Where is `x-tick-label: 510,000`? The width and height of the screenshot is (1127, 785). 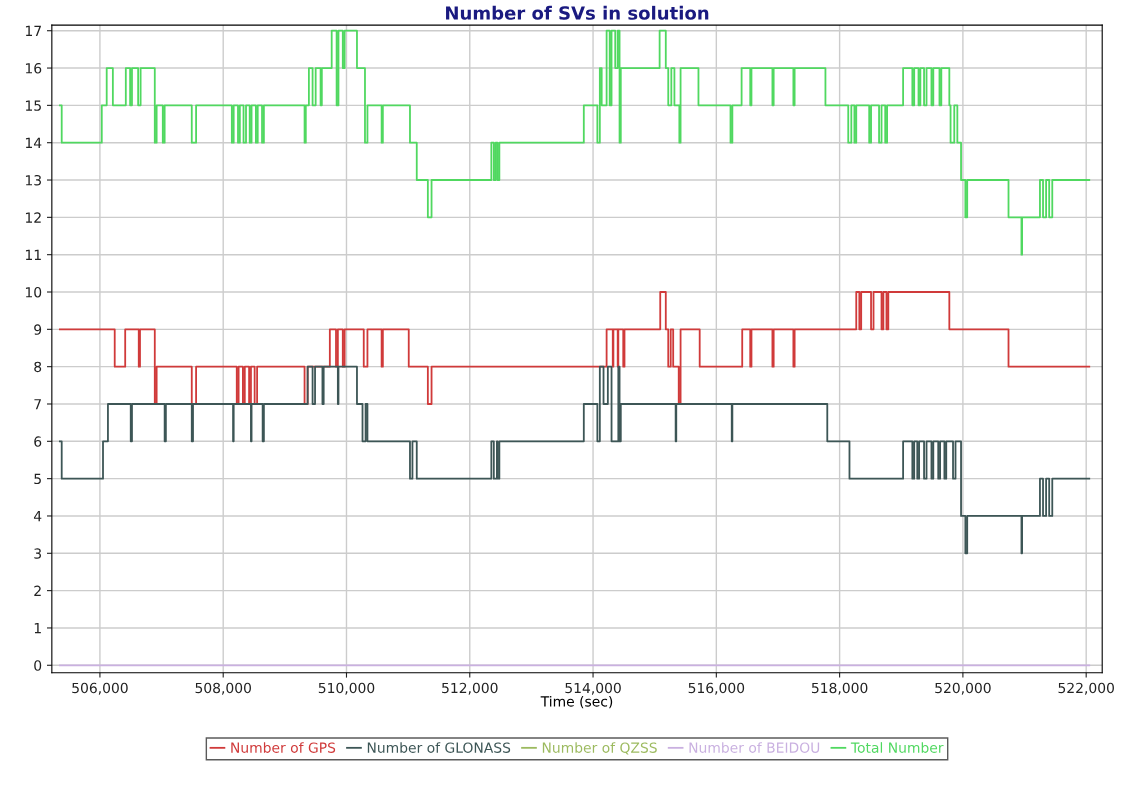
x-tick-label: 510,000 is located at coordinates (346, 688).